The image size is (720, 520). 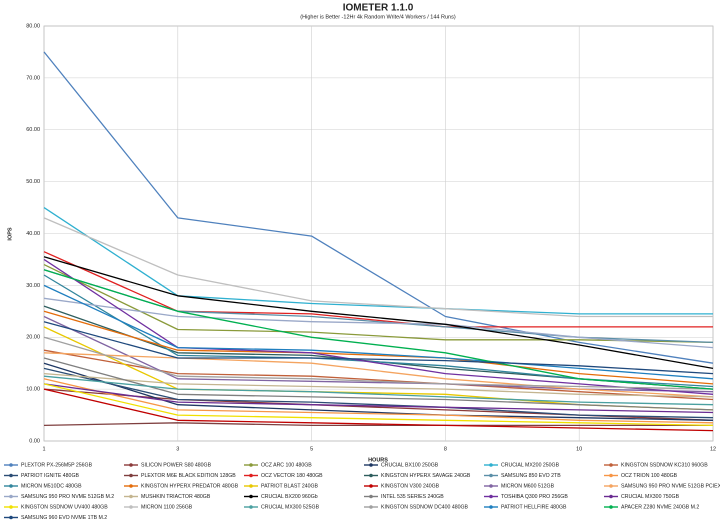 I want to click on legend-label: TOSHIBA Q300 PRO 256GB, so click(x=534, y=497).